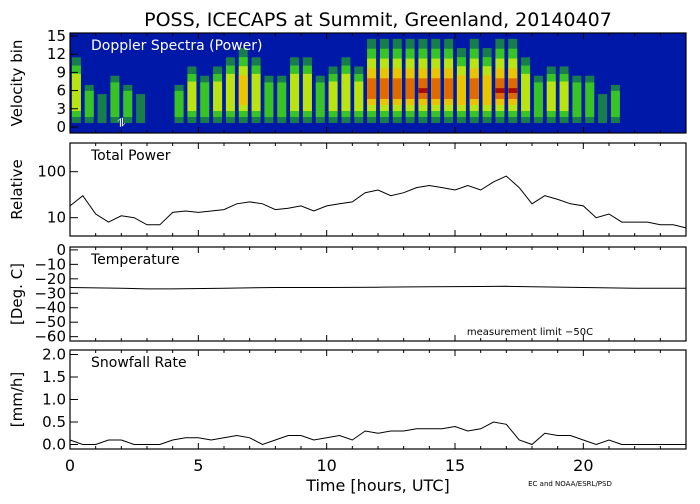 Image resolution: width=700 pixels, height=504 pixels. What do you see at coordinates (70, 465) in the screenshot?
I see `x-tick-label: 0` at bounding box center [70, 465].